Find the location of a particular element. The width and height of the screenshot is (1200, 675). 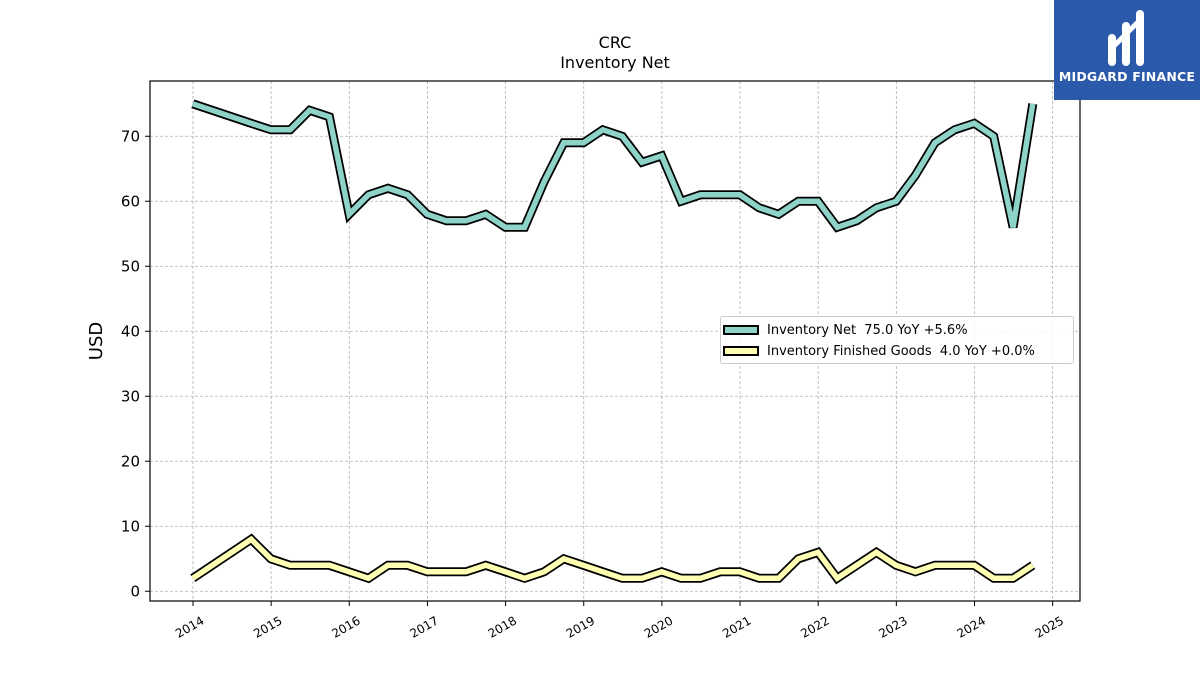

x-tick-label: 2019 is located at coordinates (580, 626).